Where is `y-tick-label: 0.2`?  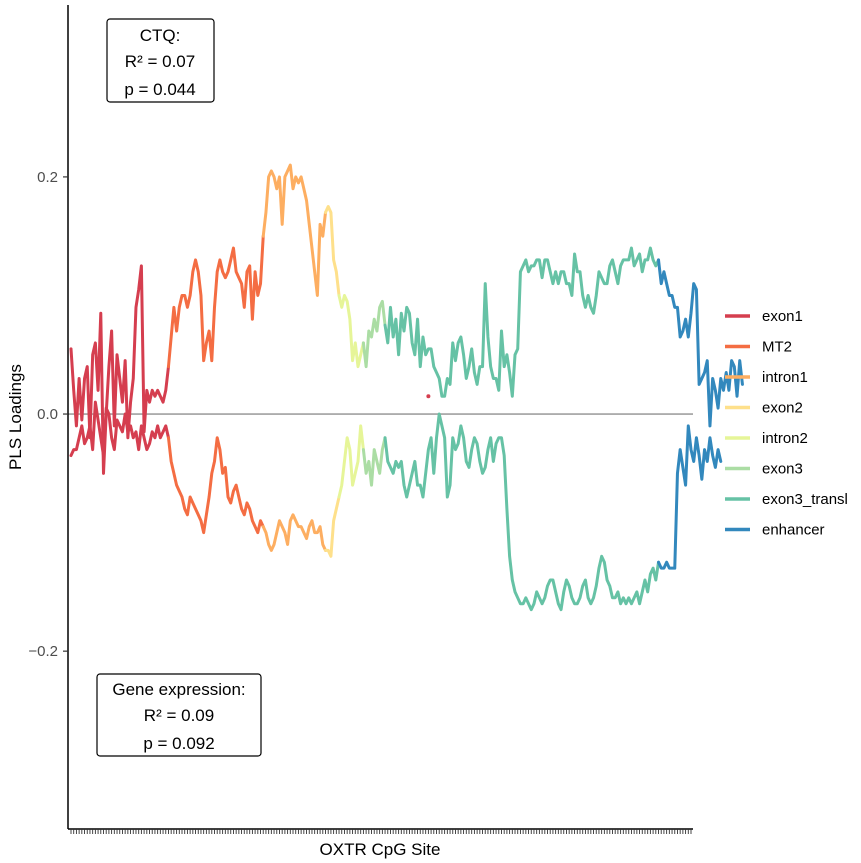 y-tick-label: 0.2 is located at coordinates (47, 177).